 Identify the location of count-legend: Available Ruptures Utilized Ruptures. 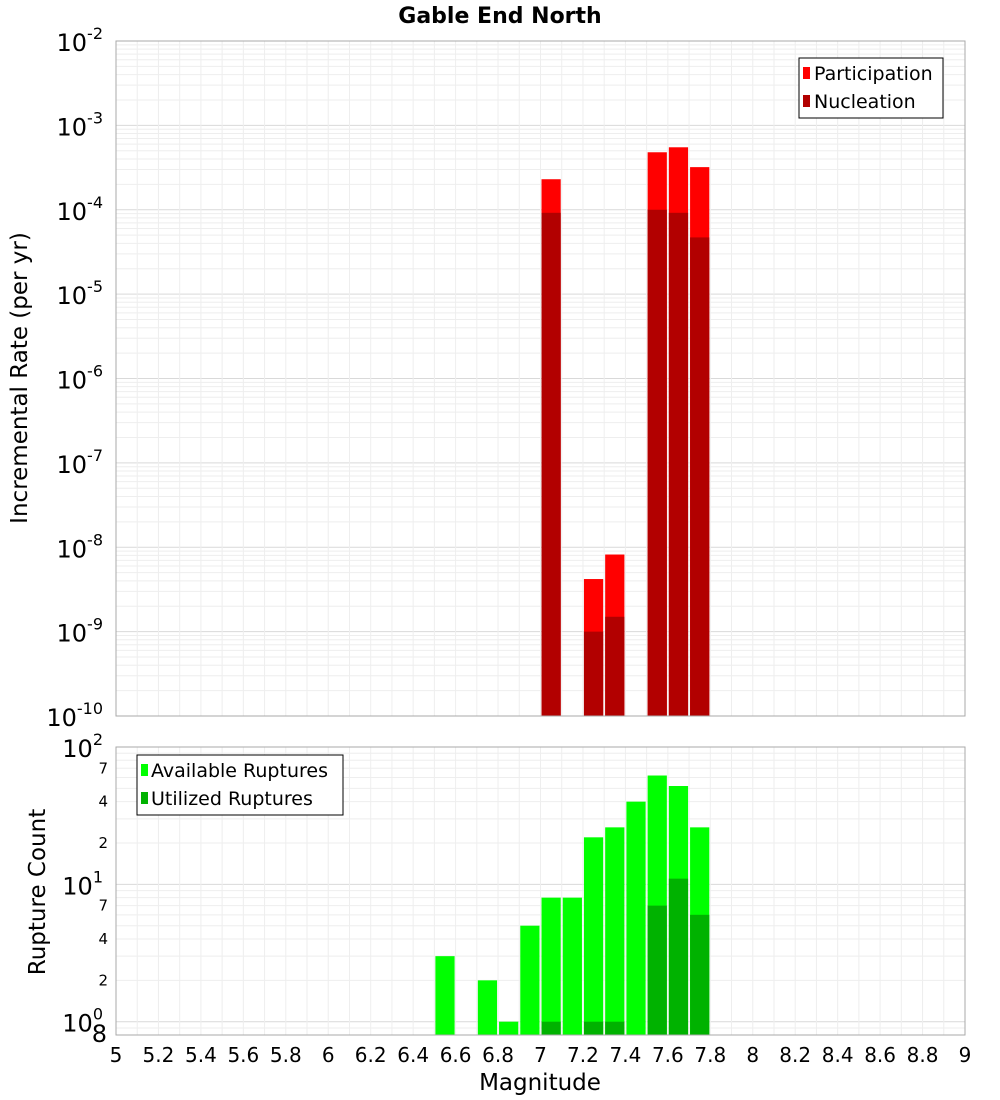
(240, 785).